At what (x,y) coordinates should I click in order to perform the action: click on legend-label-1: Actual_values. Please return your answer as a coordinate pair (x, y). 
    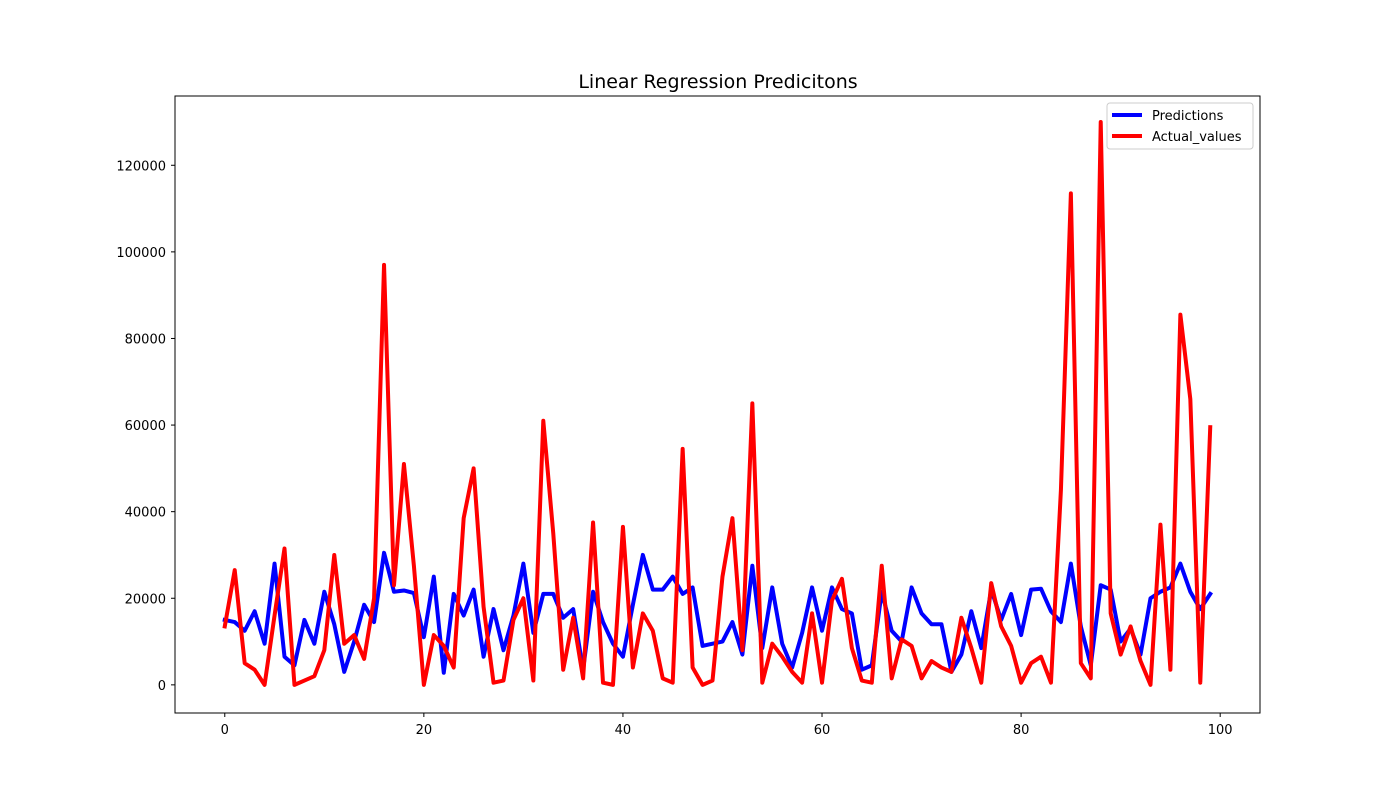
    Looking at the image, I should click on (1197, 137).